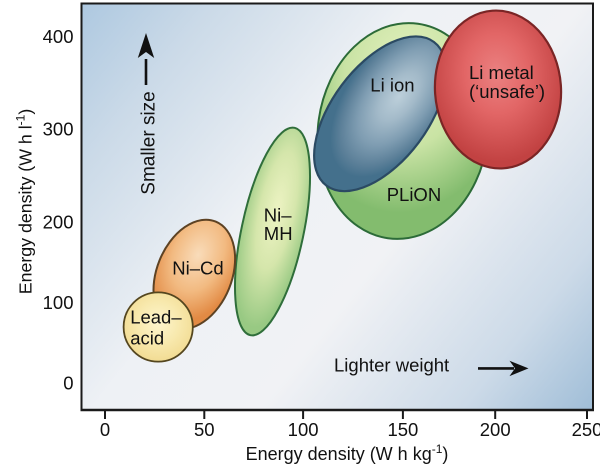  Describe the element at coordinates (58, 36) in the screenshot. I see `svg-text: 400` at that location.